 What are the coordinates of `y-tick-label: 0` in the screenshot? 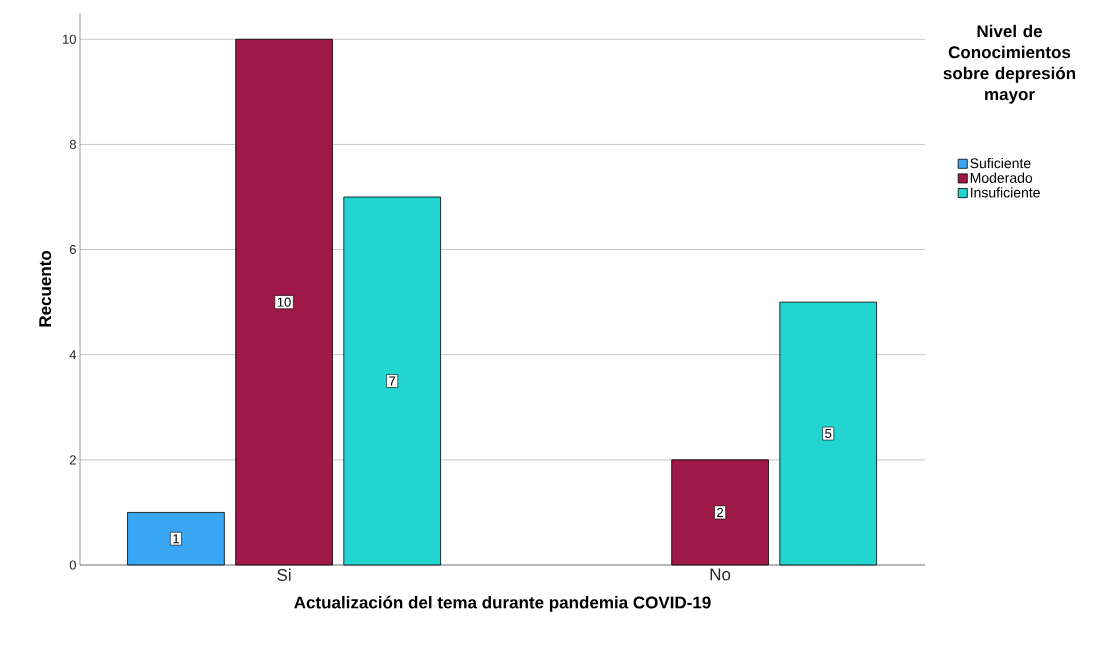 It's located at (72, 565).